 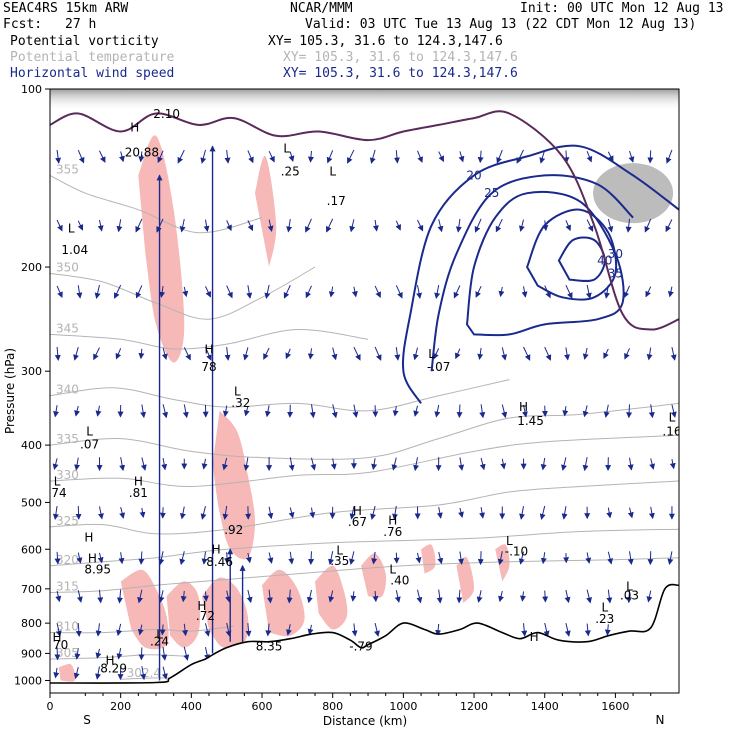 What do you see at coordinates (615, 706) in the screenshot?
I see `x-tick-label: 1600` at bounding box center [615, 706].